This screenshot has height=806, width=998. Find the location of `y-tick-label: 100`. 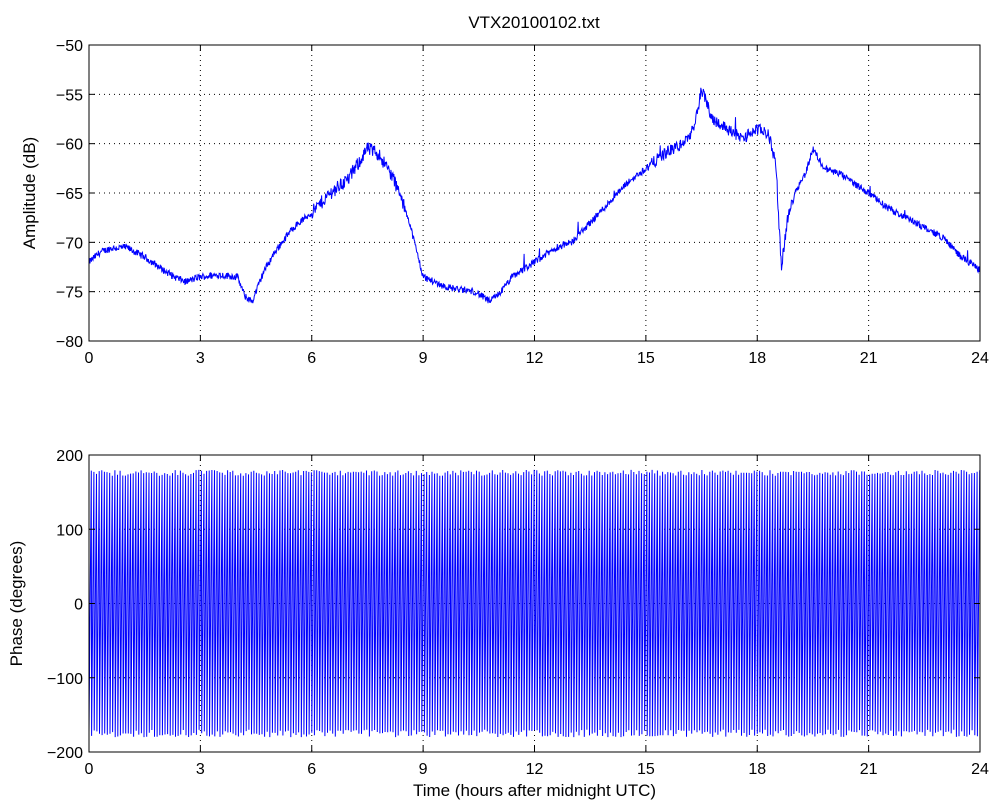

y-tick-label: 100 is located at coordinates (69, 530).